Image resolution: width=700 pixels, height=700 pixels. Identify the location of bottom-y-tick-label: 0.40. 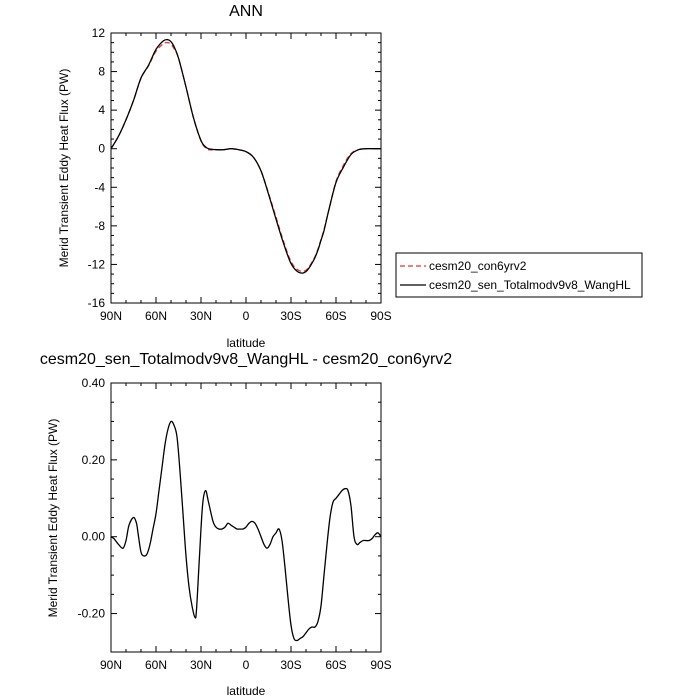
(94, 383).